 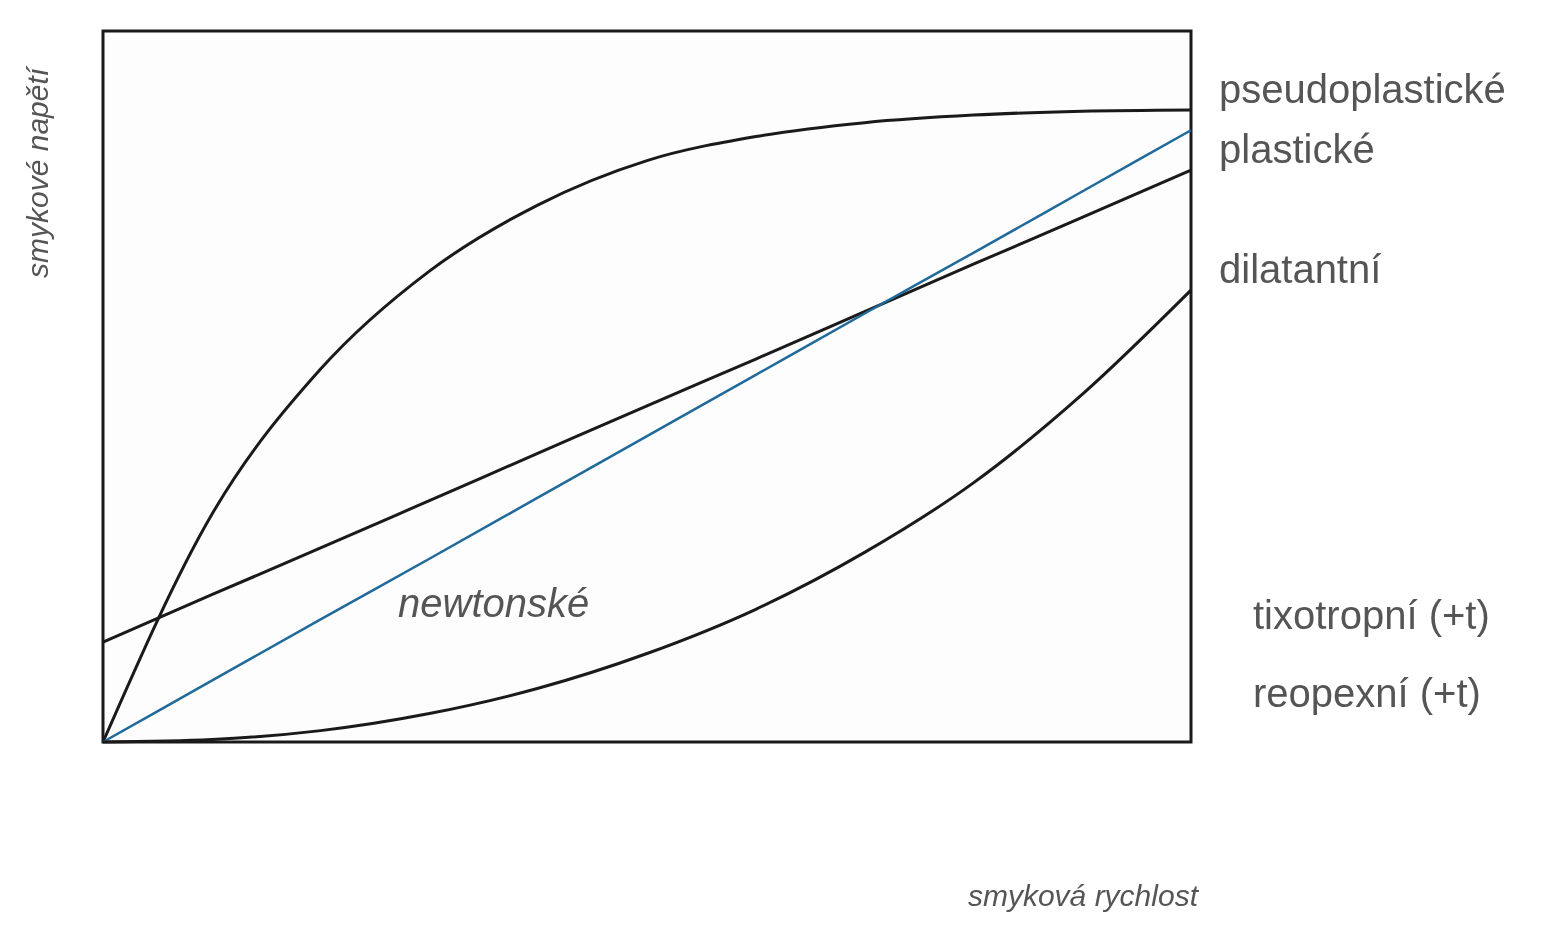 I want to click on y-axis-title: smykové napětí, so click(x=37, y=171).